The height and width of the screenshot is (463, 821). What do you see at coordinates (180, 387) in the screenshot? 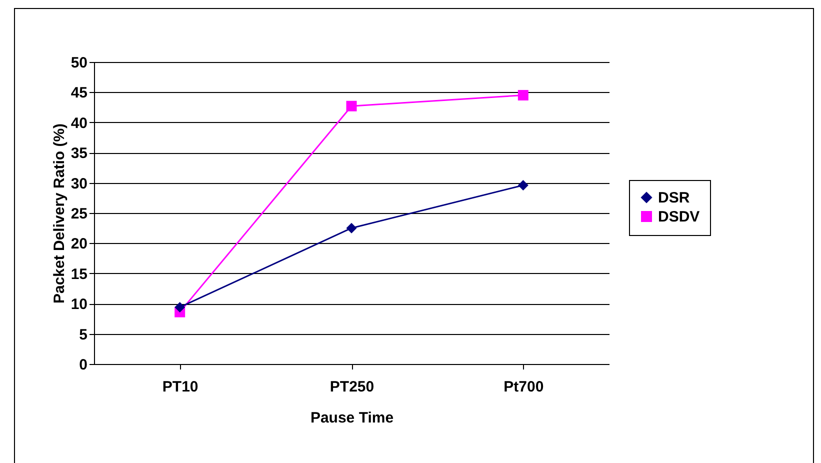
I see `x-tick-label: PT10` at bounding box center [180, 387].